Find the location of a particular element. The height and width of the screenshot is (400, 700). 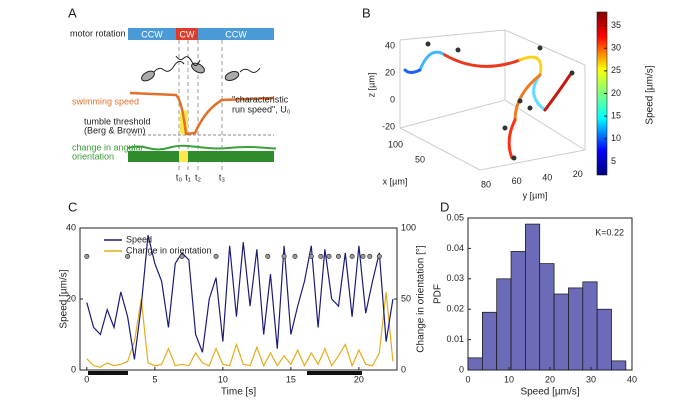

x-tick-label: 20 is located at coordinates (359, 379).